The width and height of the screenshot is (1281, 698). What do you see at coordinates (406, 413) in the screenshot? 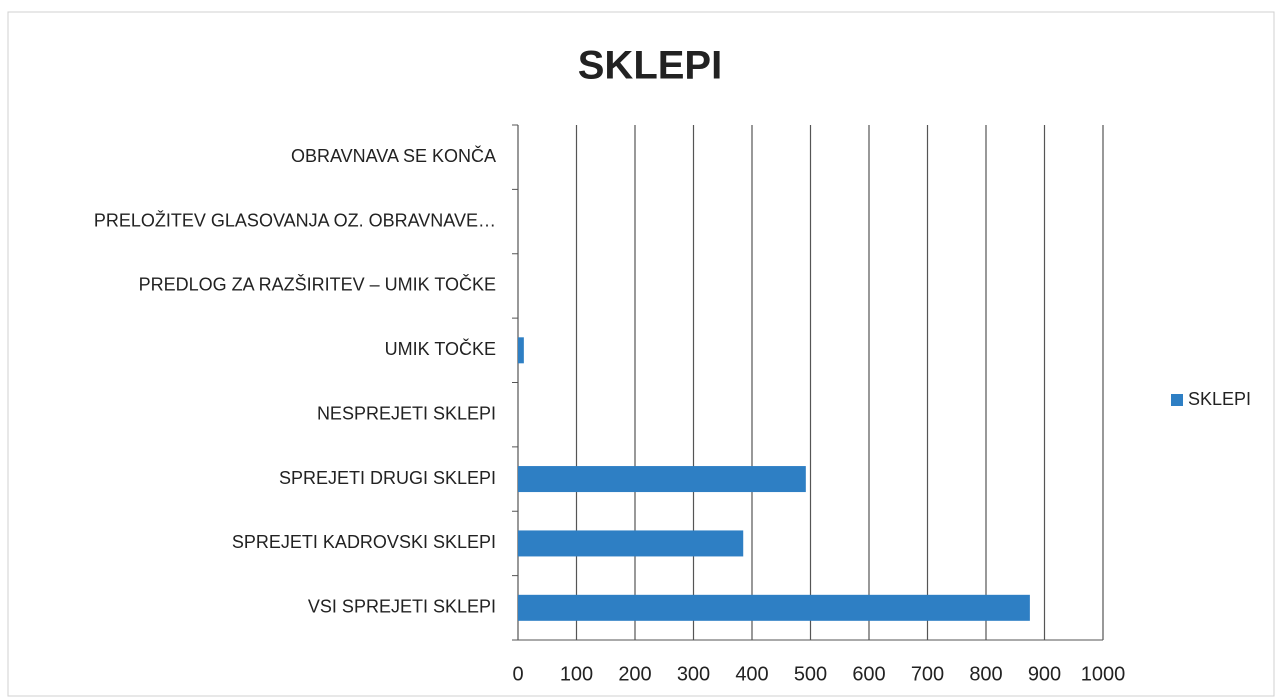
I see `y-tick-label: NESPREJETI SKLEPI` at bounding box center [406, 413].